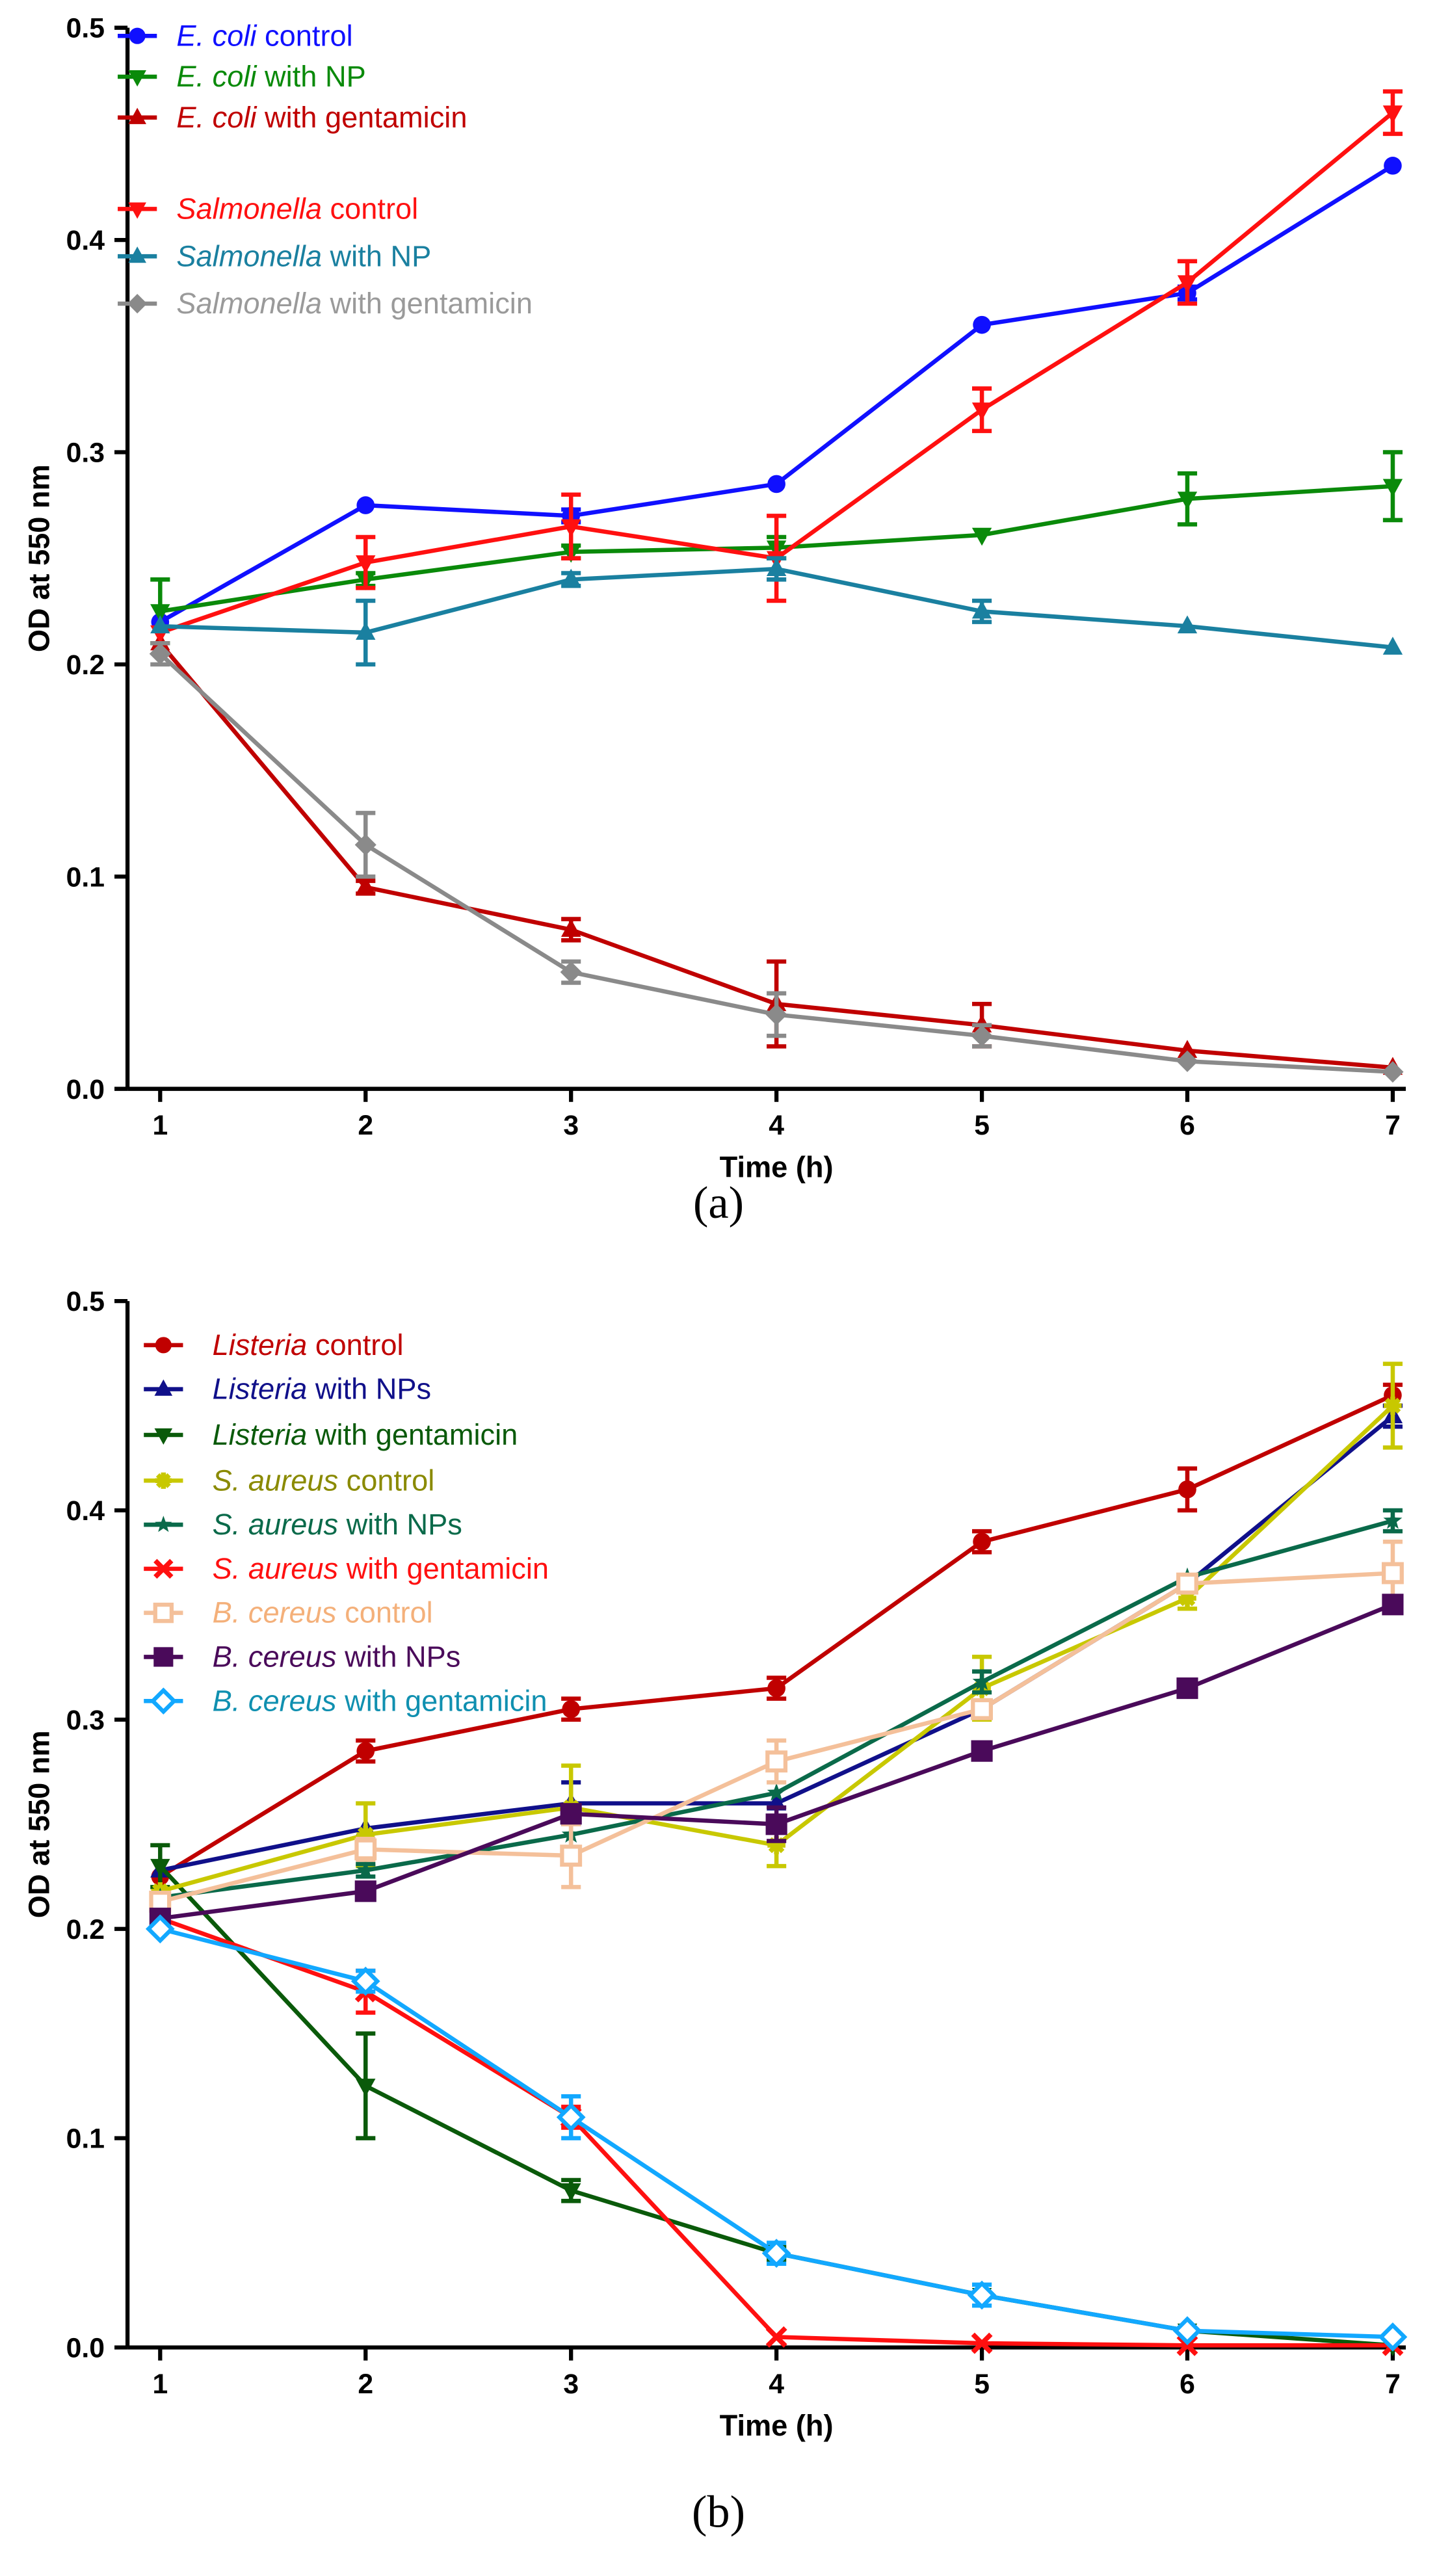  Describe the element at coordinates (442, 1700) in the screenshot. I see `legend-label-rest: with gentamicin` at that location.